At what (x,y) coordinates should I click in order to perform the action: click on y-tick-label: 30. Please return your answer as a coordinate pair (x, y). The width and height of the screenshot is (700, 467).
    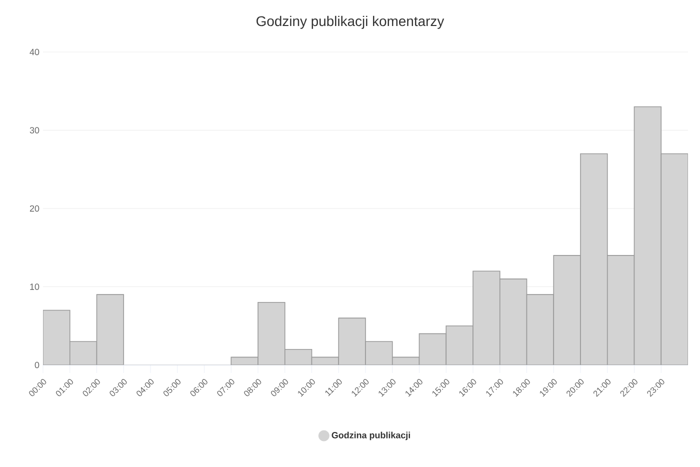
    Looking at the image, I should click on (35, 130).